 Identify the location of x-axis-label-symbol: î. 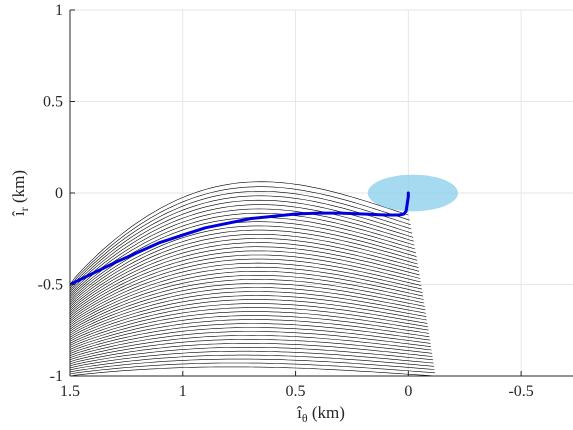
(299, 412).